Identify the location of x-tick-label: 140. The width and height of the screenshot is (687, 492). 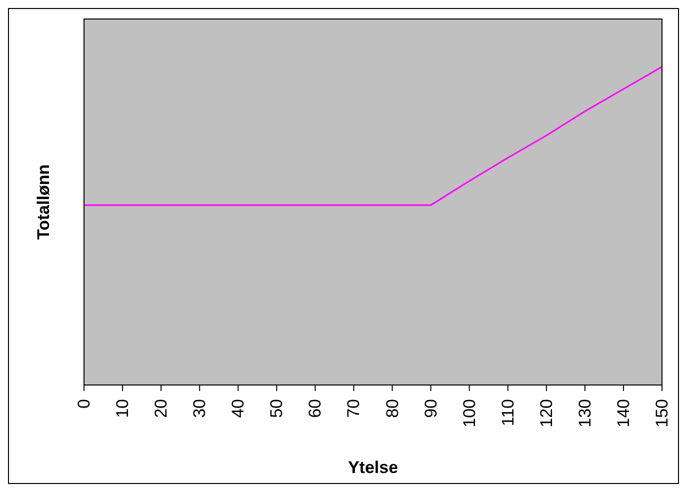
(623, 413).